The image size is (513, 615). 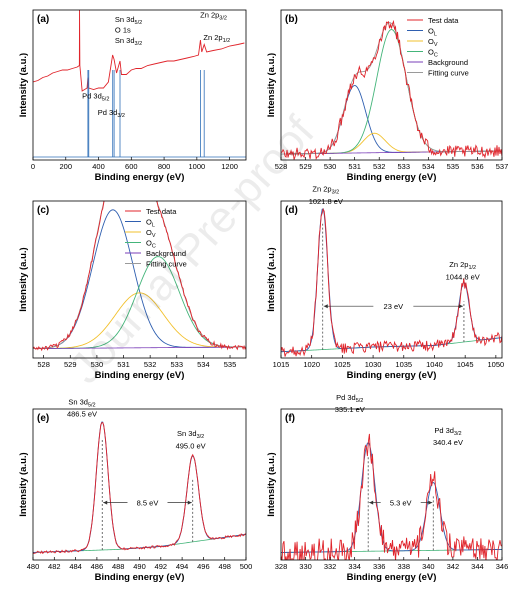 I want to click on x-tick-label: 344, so click(x=477, y=566).